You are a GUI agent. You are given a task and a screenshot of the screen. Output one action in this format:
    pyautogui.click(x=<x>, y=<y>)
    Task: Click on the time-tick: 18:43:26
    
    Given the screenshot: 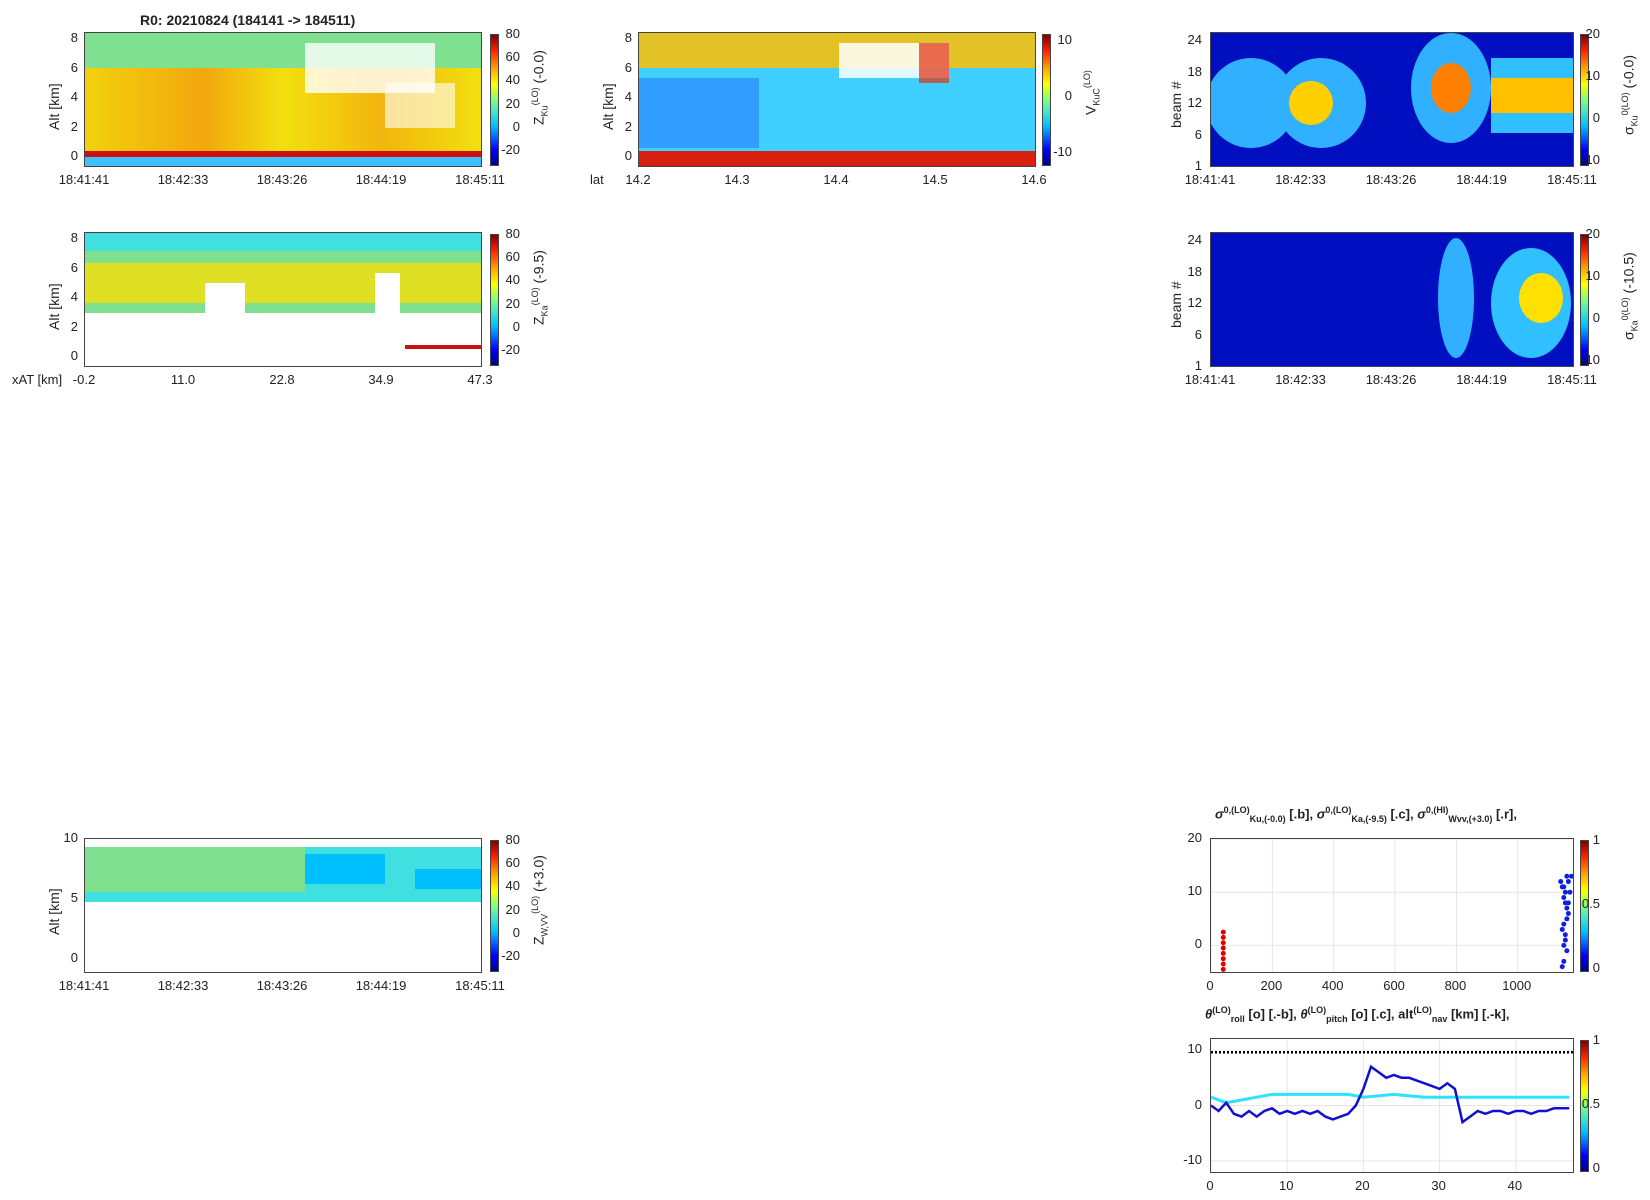 What is the action you would take?
    pyautogui.click(x=282, y=179)
    